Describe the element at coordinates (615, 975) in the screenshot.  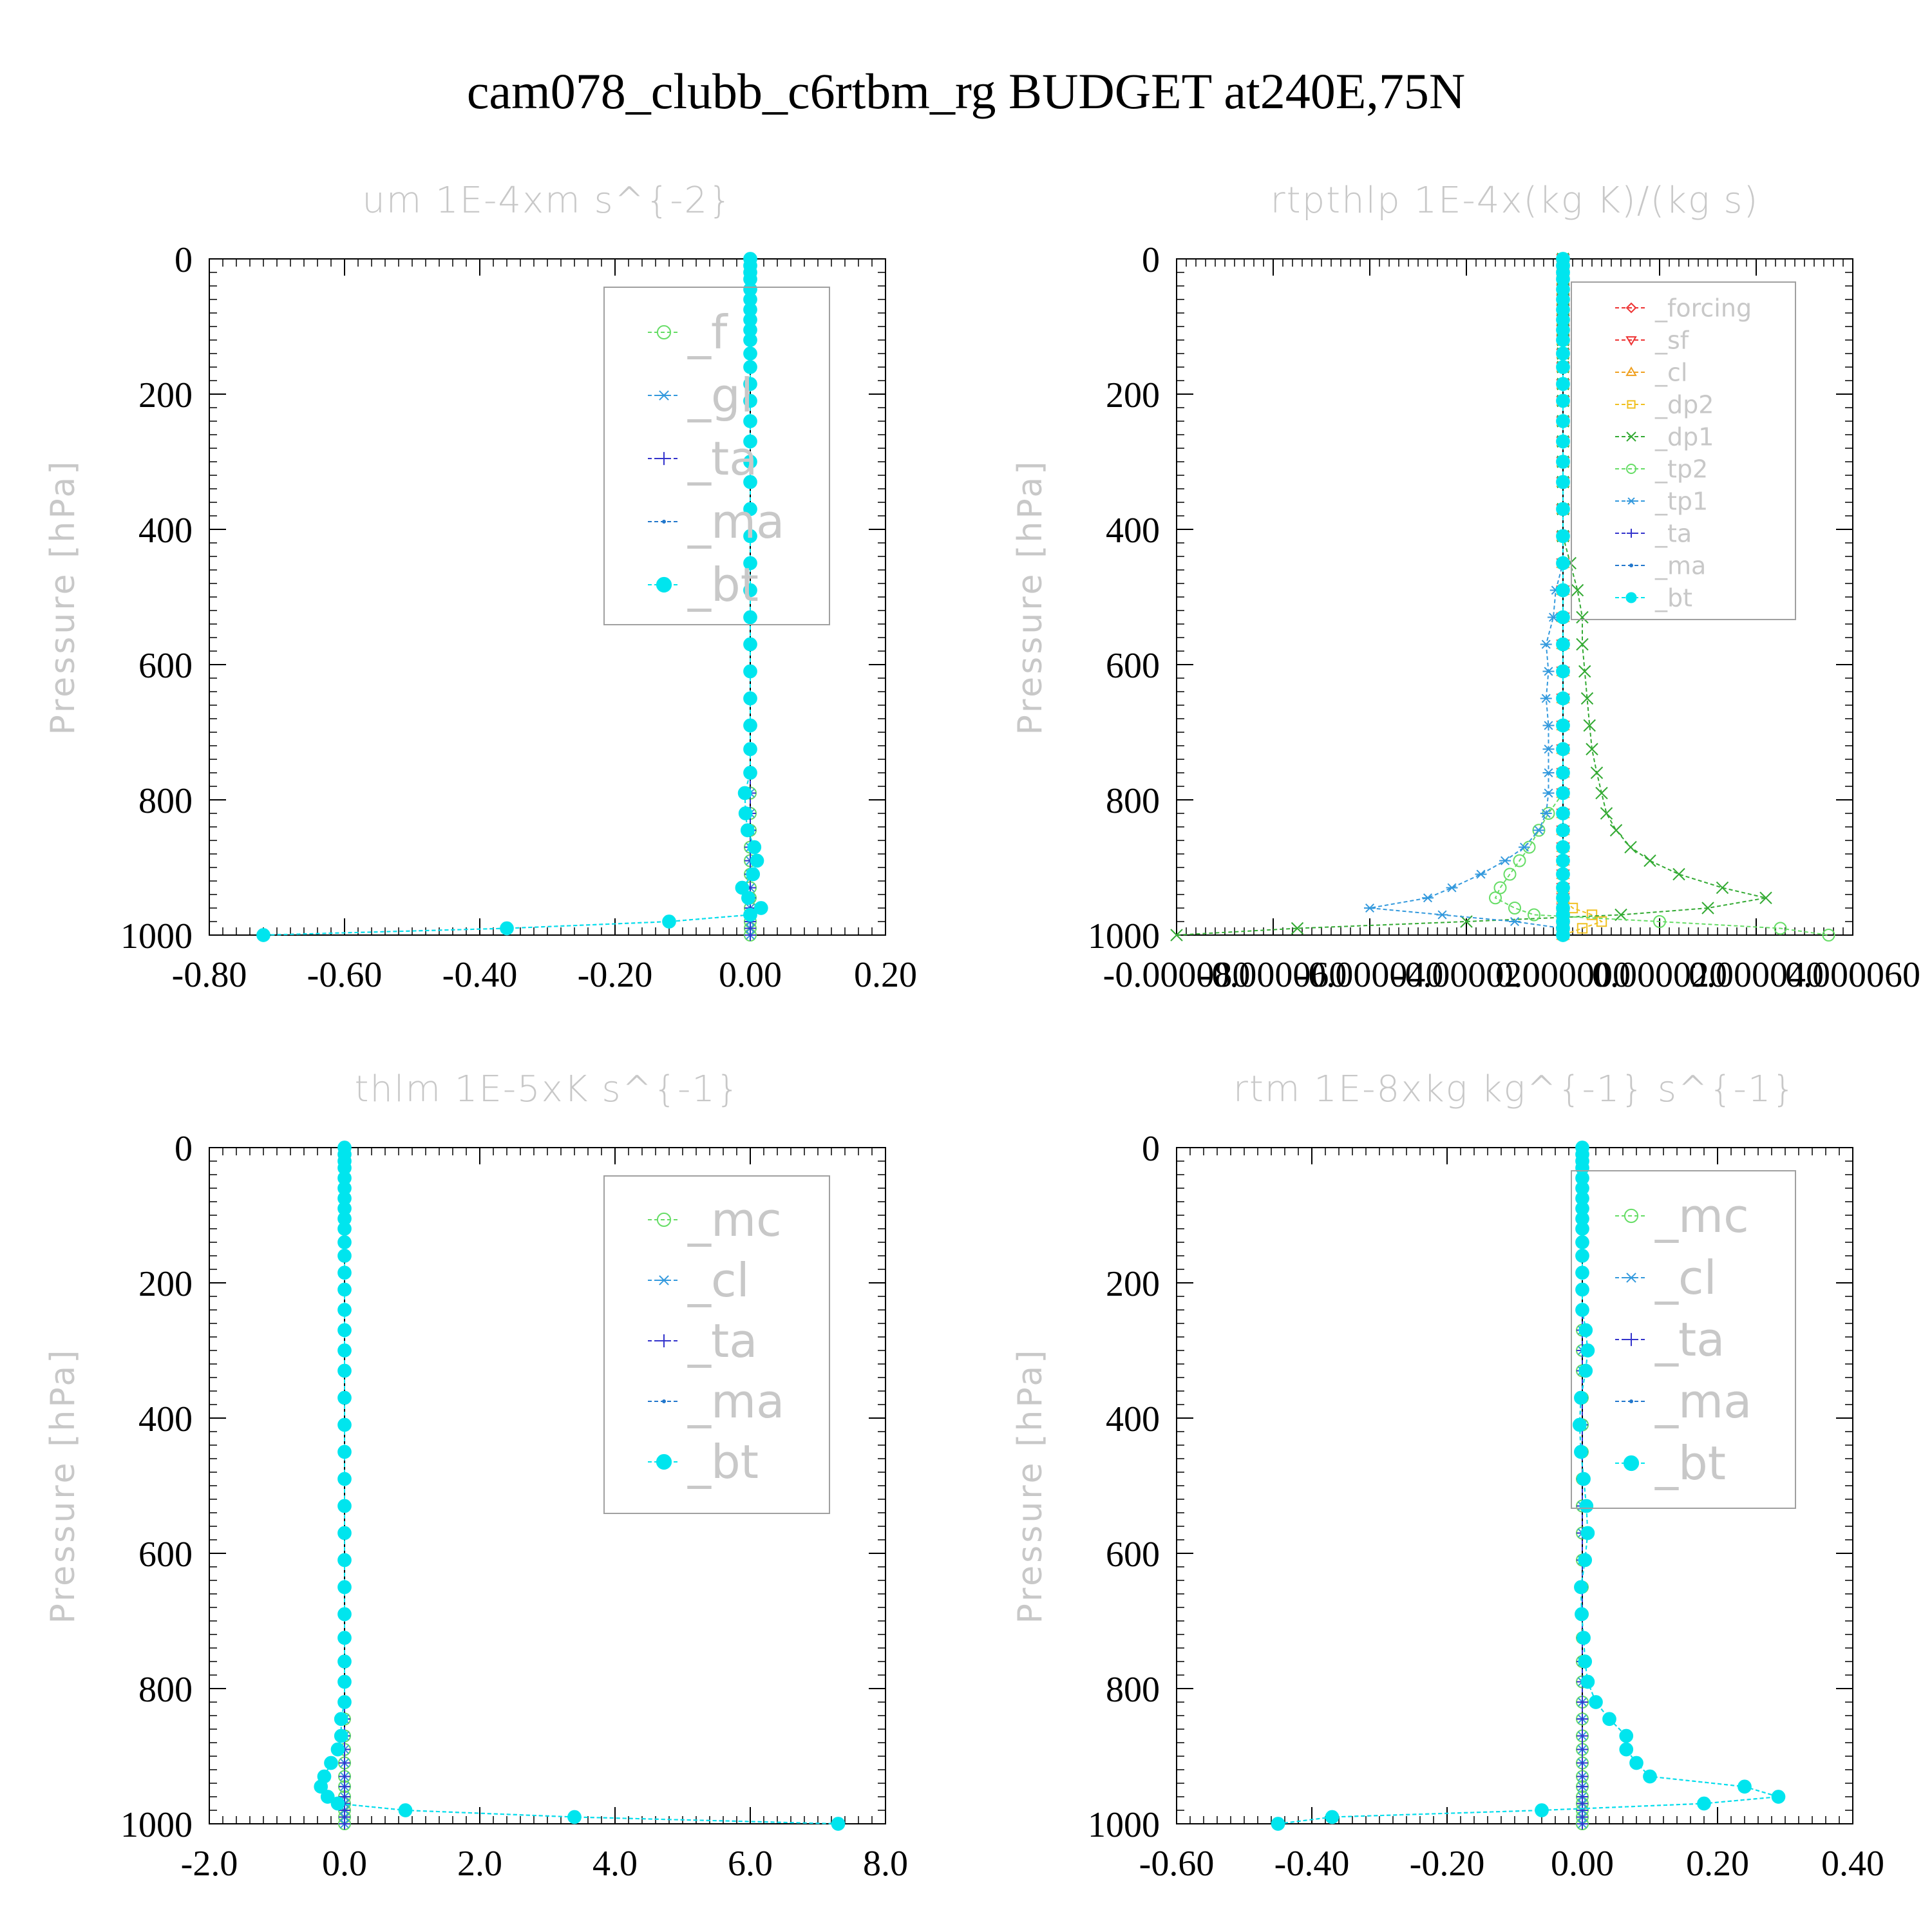
I see `x-tick-label: -0.20` at that location.